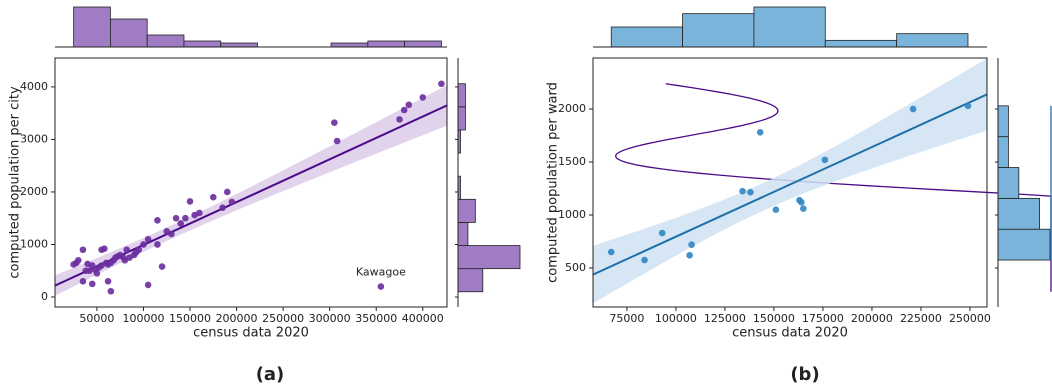 Image resolution: width=1052 pixels, height=390 pixels. I want to click on caption: (b), so click(804, 374).